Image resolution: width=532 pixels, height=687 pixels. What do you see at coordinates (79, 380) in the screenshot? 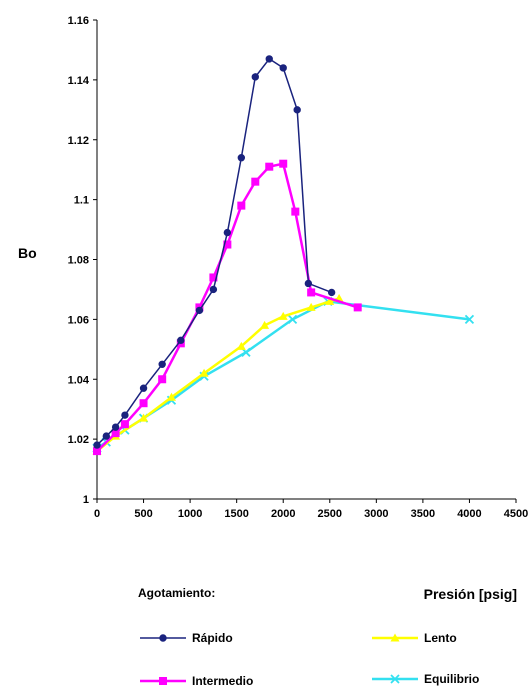
I see `y-tick-label: 1.04` at bounding box center [79, 380].